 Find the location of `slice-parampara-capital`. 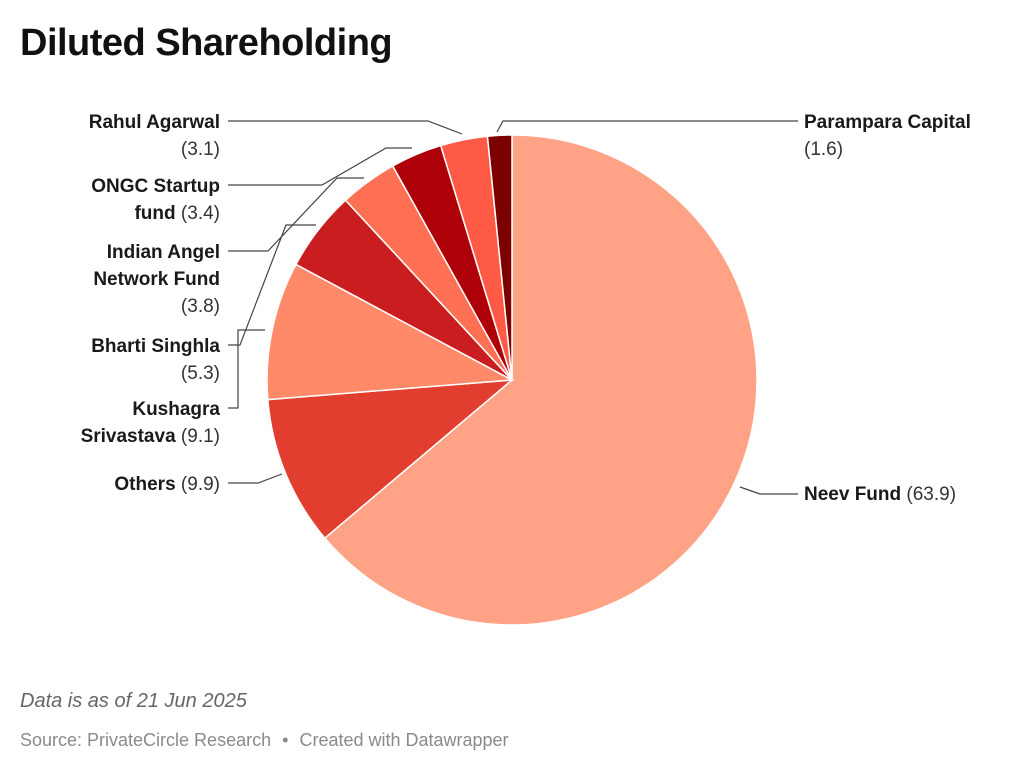

slice-parampara-capital is located at coordinates (499, 257).